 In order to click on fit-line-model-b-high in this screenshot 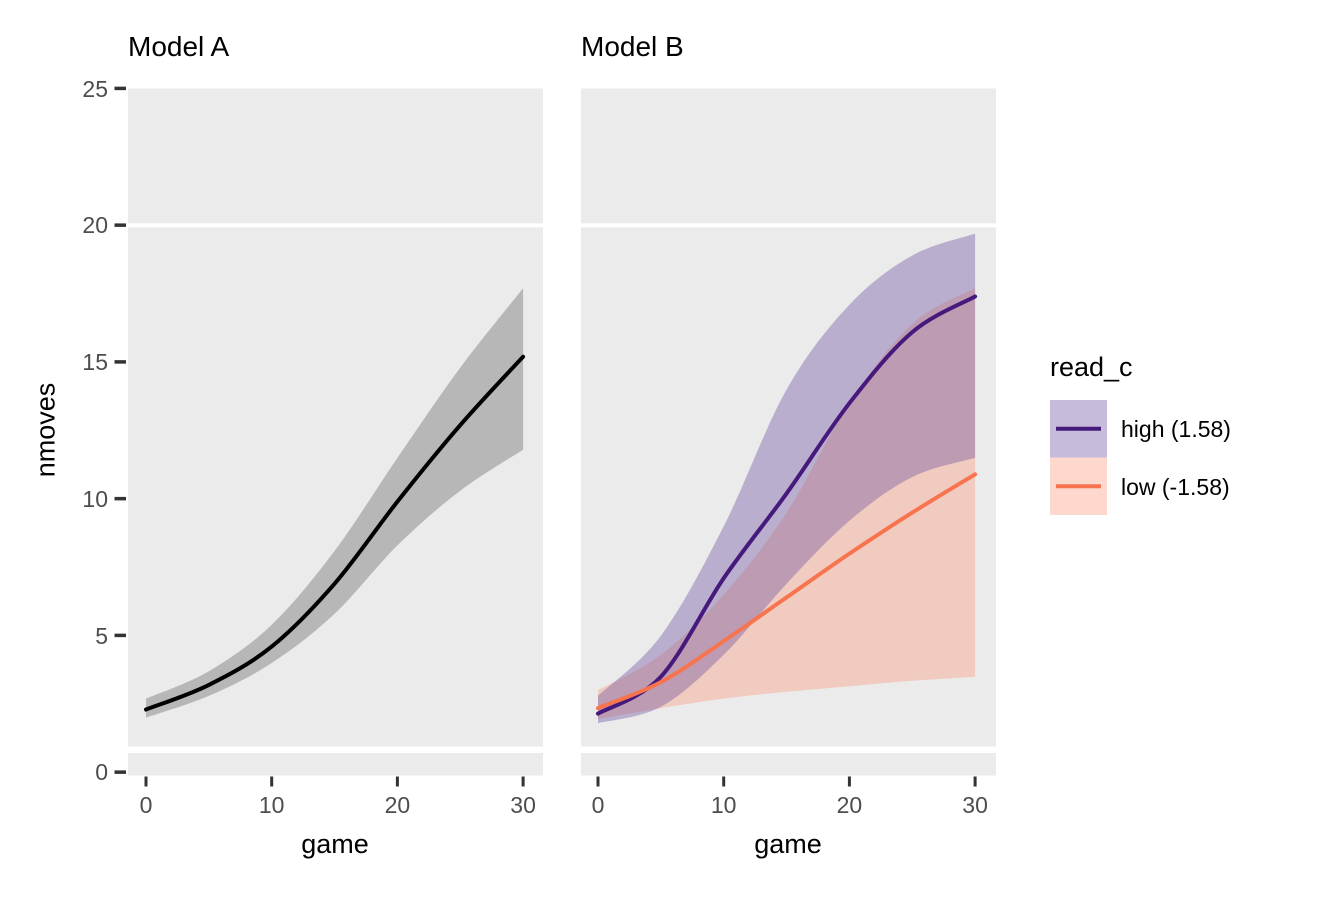, I will do `click(787, 505)`.